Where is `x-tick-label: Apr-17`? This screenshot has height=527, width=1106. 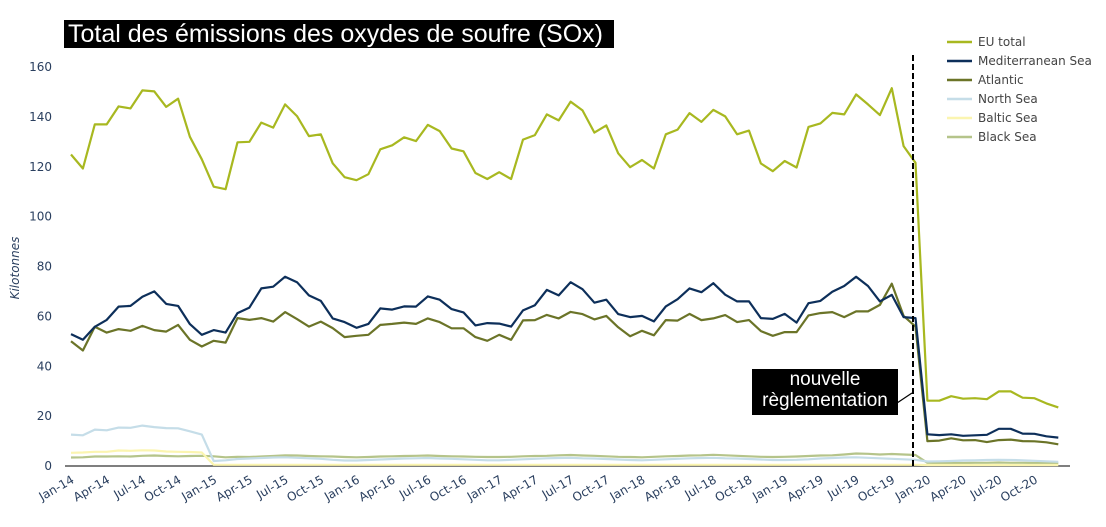
x-tick-label: Apr-17 is located at coordinates (519, 488).